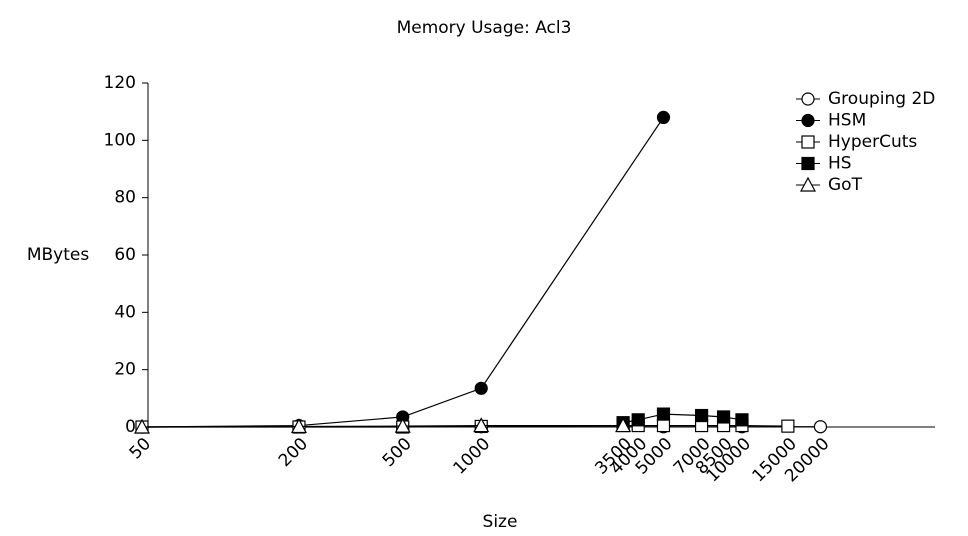  Describe the element at coordinates (881, 99) in the screenshot. I see `legend-label: Grouping 2D` at that location.